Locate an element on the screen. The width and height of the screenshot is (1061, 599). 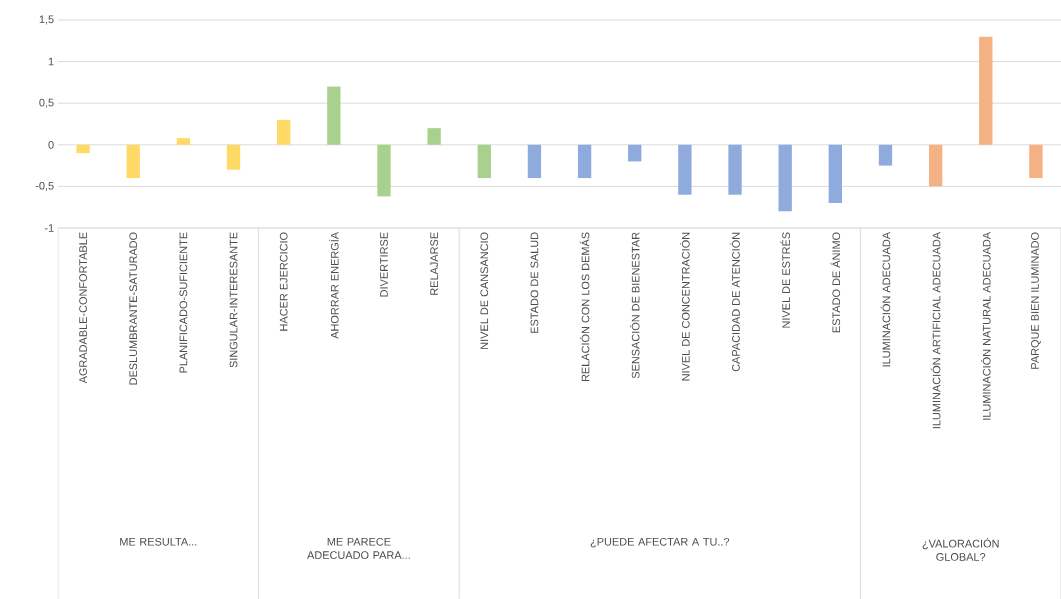
y-tick-label: 1 is located at coordinates (51, 61).